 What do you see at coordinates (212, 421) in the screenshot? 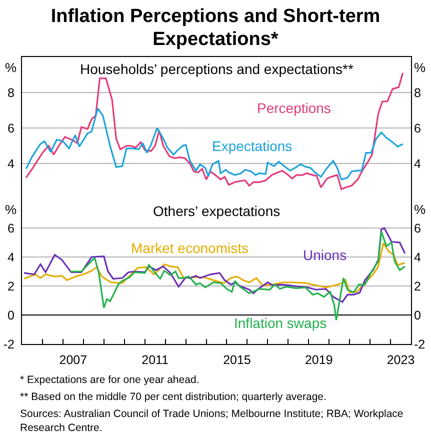
I see `source-note: Sources: Australian Council of Trade Unions; Melbourne Institute; RBA; Workplace Research Centre.` at bounding box center [212, 421].